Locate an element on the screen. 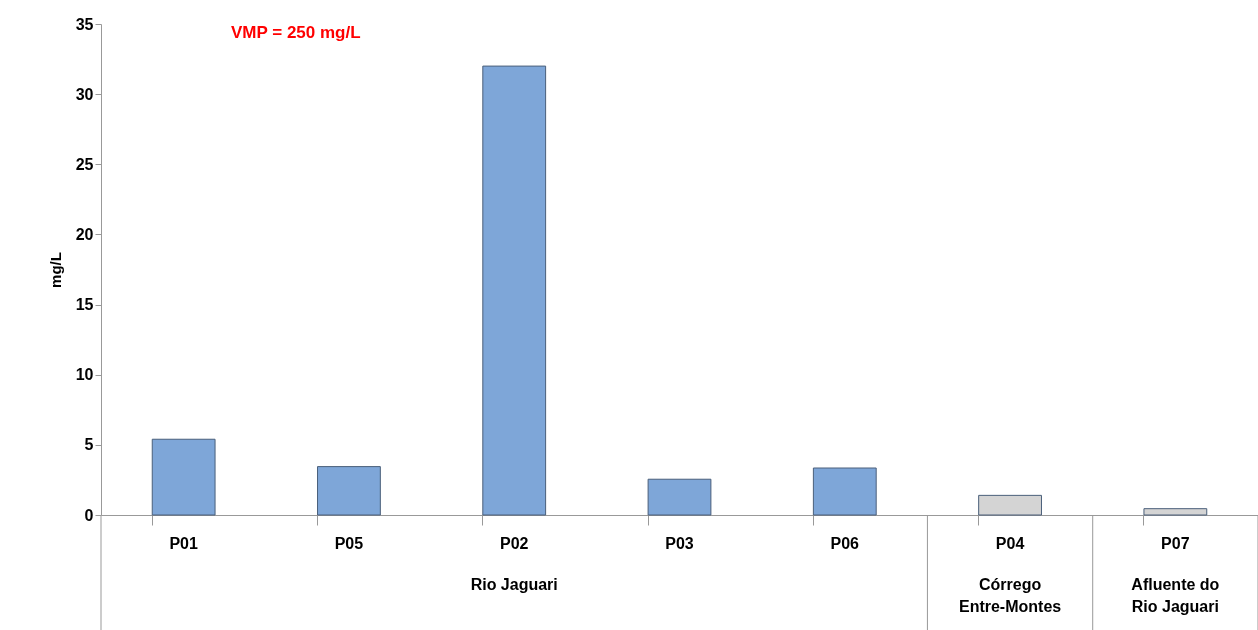 The image size is (1258, 630). x-tick-label: P01 is located at coordinates (183, 543).